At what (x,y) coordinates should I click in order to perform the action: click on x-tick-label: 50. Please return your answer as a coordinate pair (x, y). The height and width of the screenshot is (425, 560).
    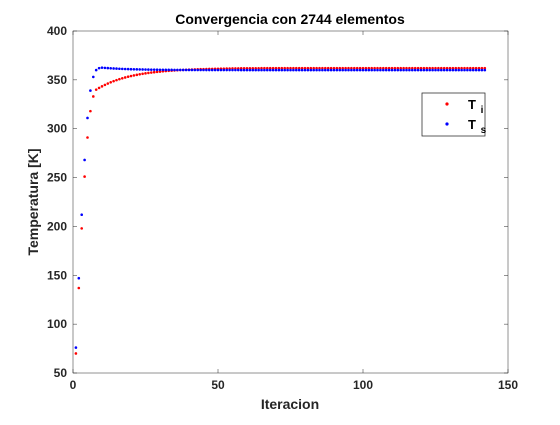
    Looking at the image, I should click on (218, 385).